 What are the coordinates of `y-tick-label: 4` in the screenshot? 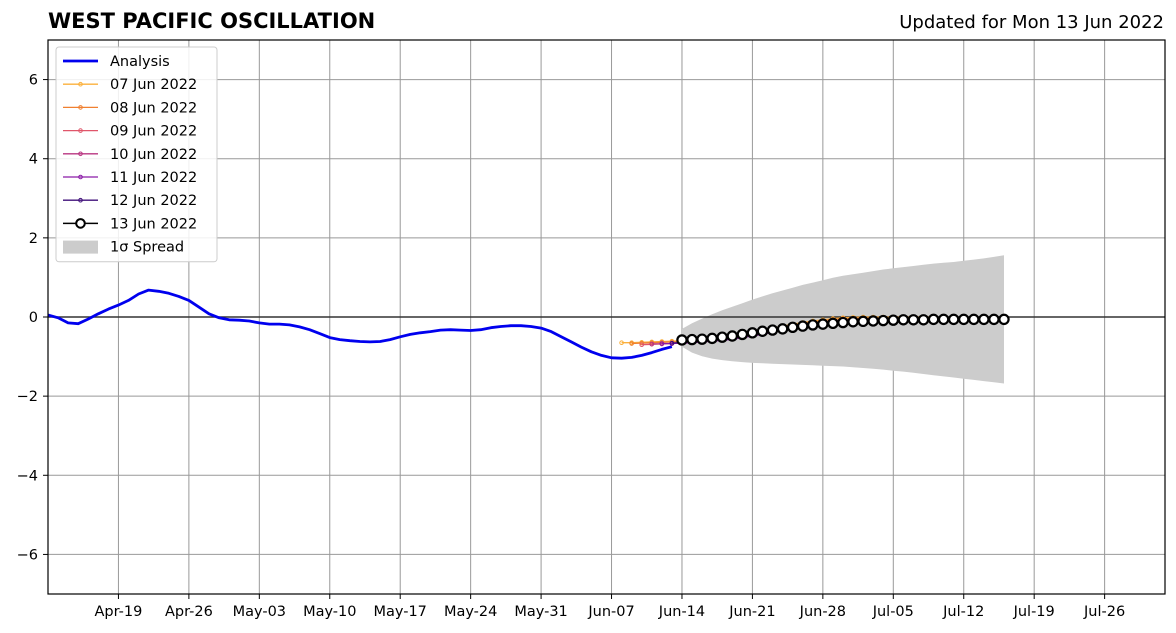 It's located at (33, 160).